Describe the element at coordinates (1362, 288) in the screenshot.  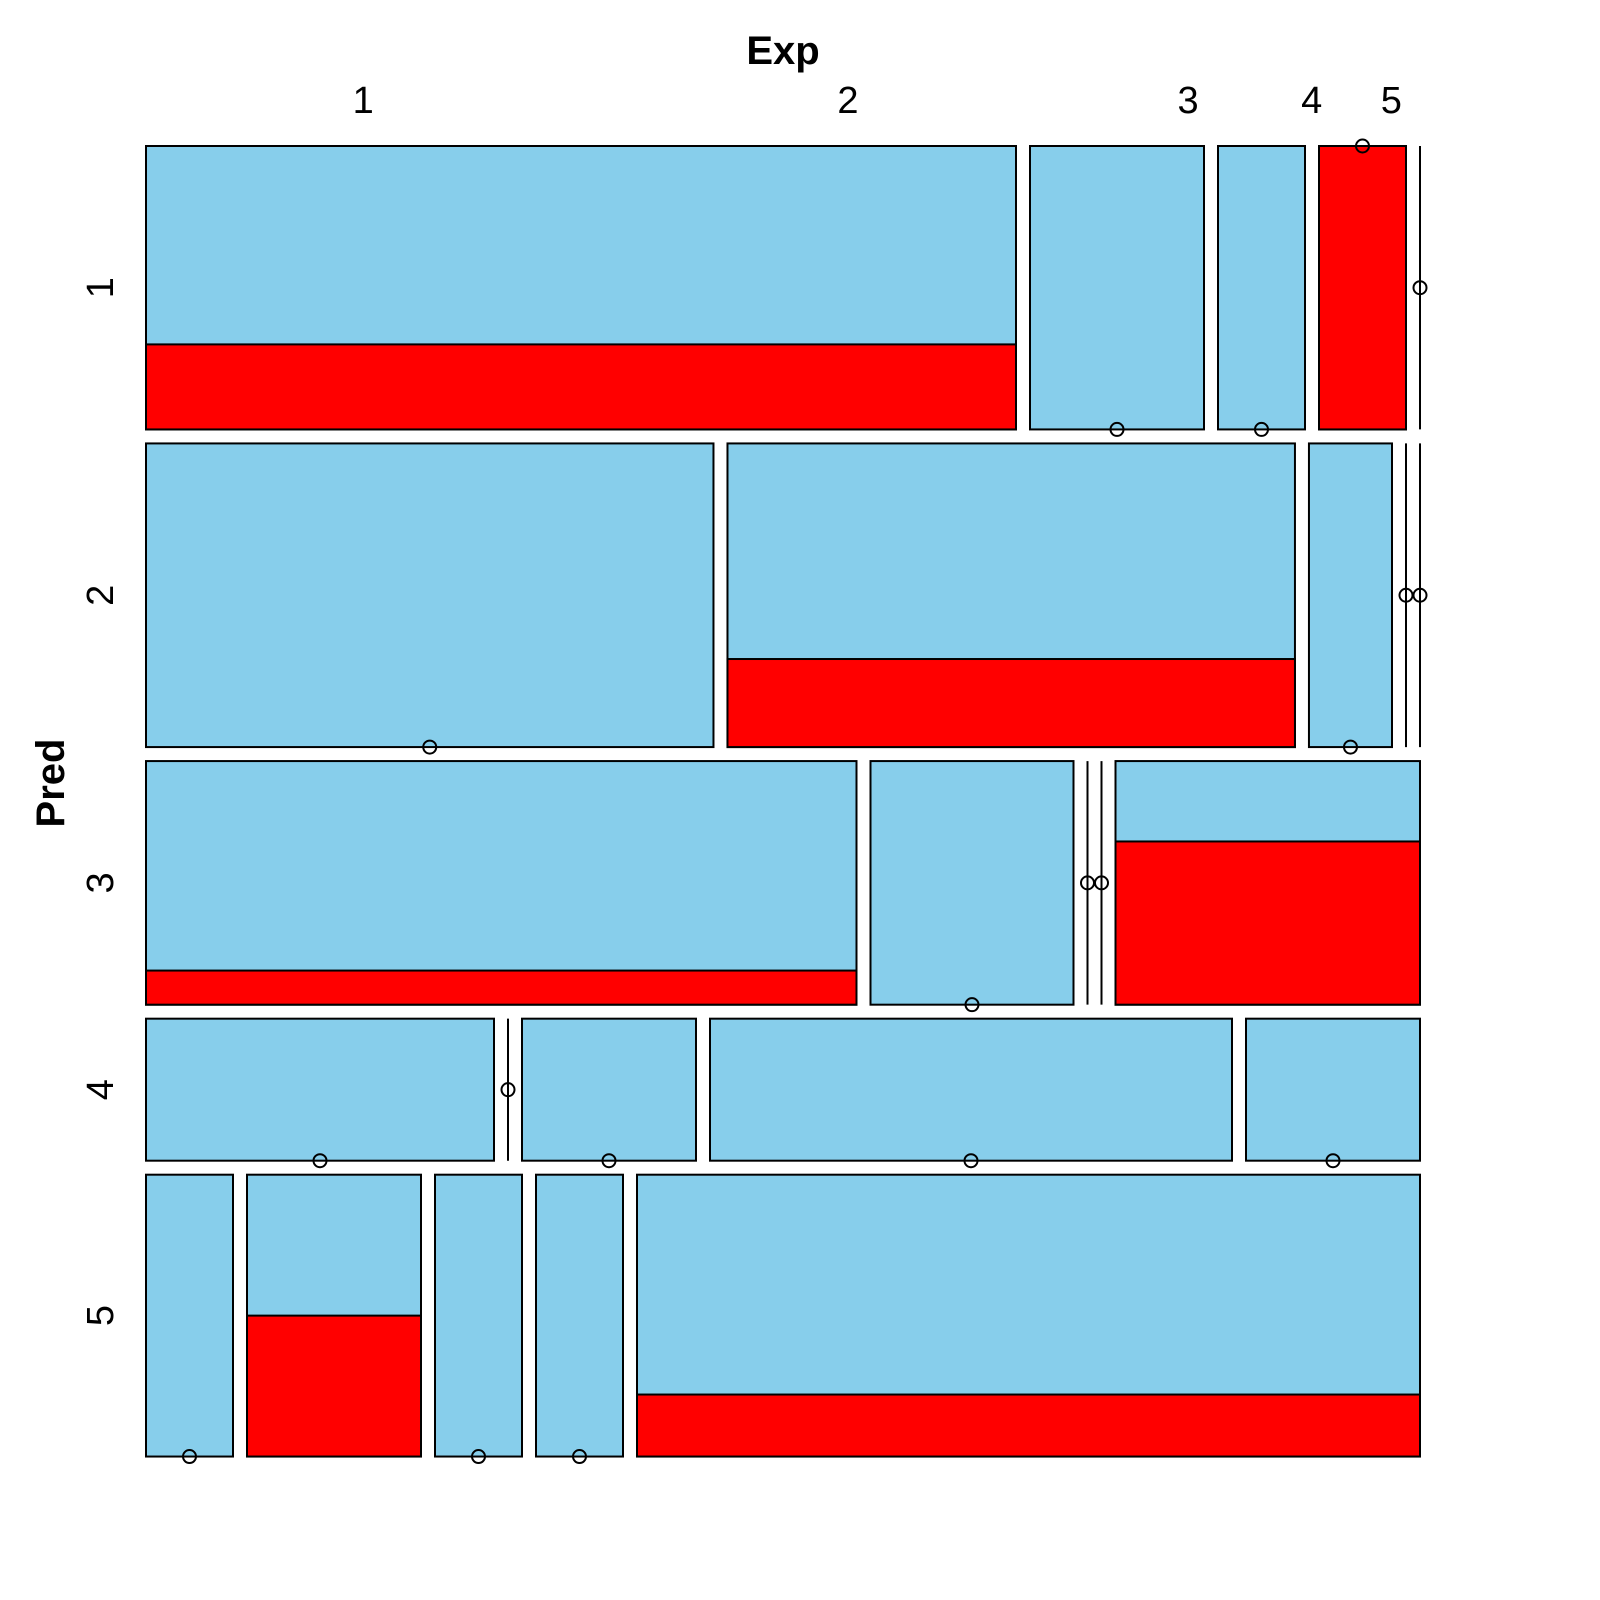
I see `tile-part-r1-c4` at that location.